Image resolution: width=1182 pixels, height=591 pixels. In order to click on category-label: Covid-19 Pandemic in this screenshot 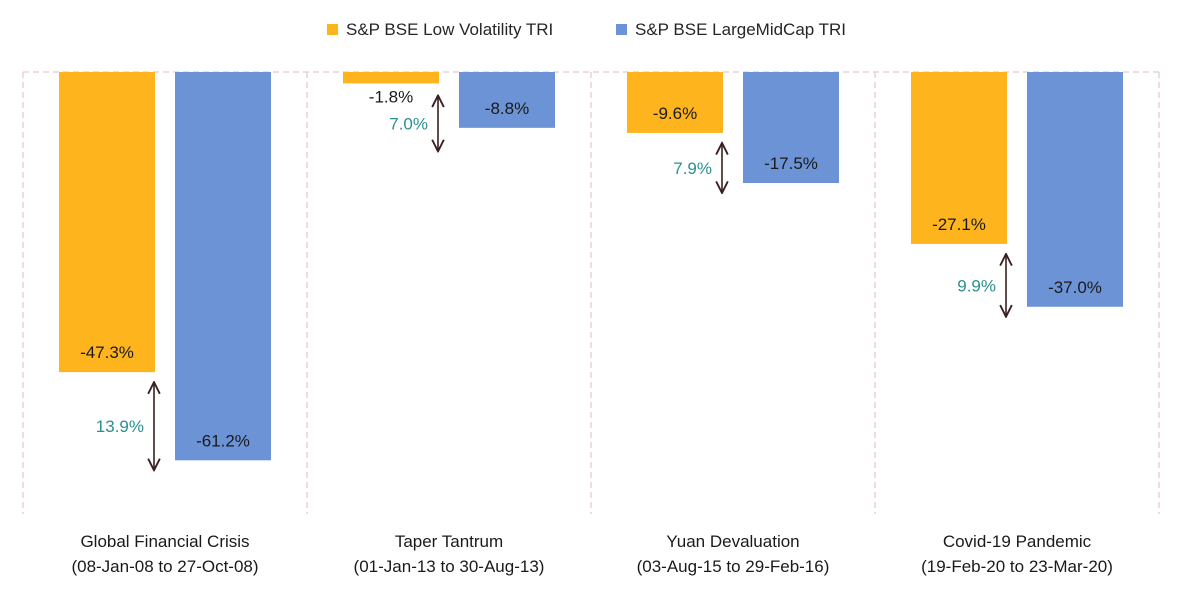, I will do `click(1017, 541)`.